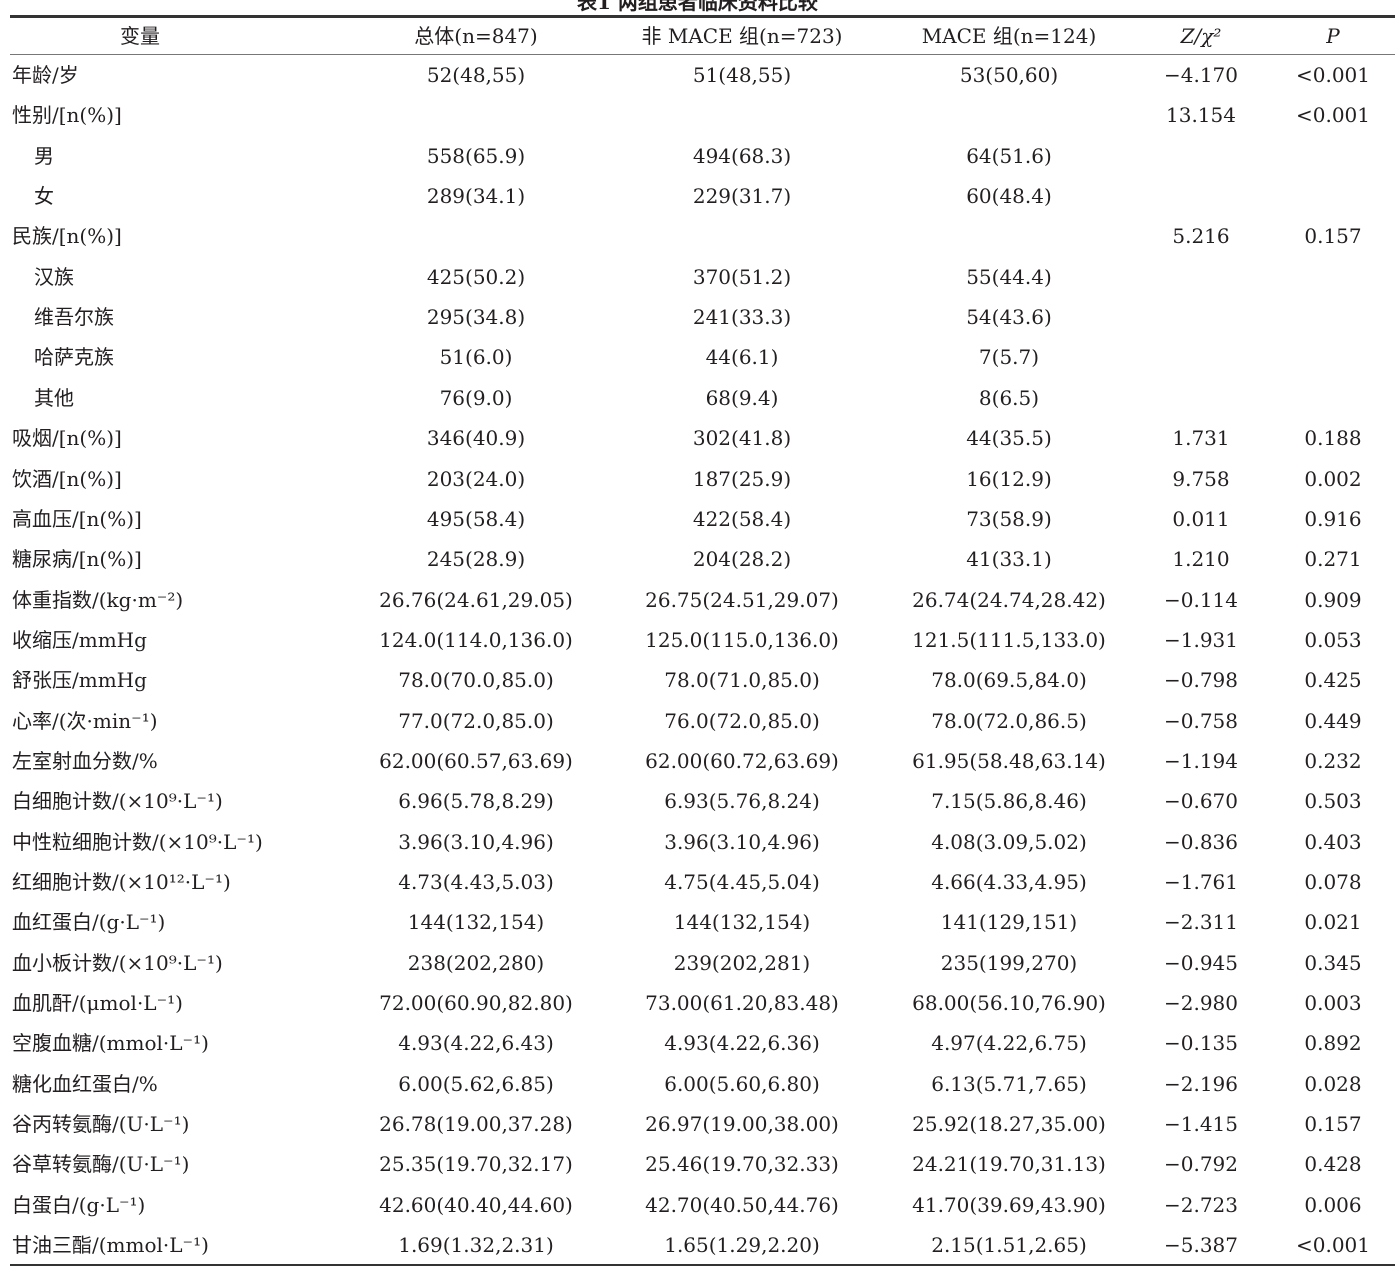 The width and height of the screenshot is (1395, 1269). Describe the element at coordinates (476, 559) in the screenshot. I see `cell-total: 245(28.9)` at that location.